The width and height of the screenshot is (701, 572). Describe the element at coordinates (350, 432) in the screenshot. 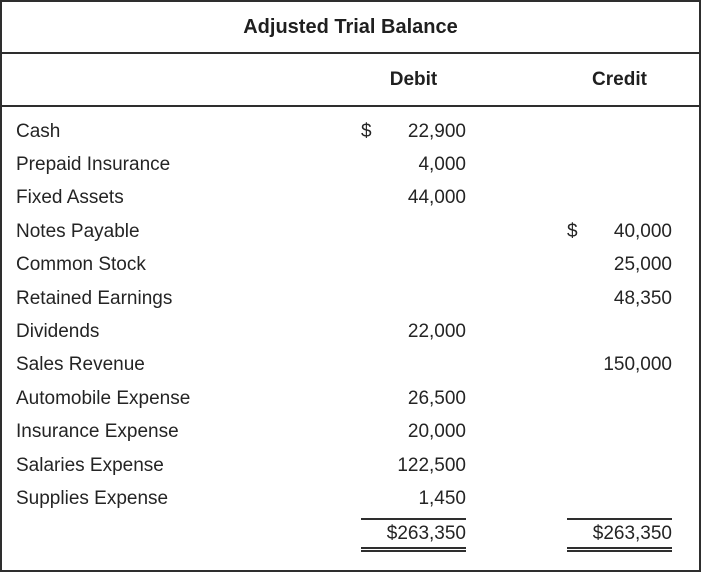

I see `table-row: Insurance Expense 20,000` at that location.